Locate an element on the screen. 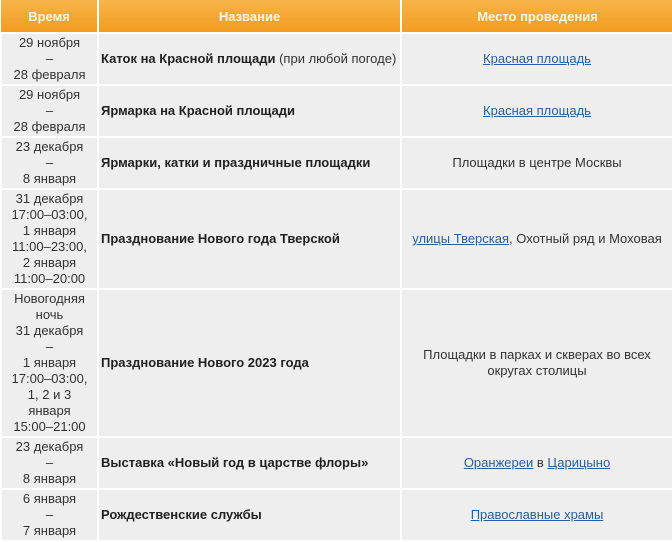 This screenshot has width=672, height=542. place-link: Царицыно is located at coordinates (579, 462).